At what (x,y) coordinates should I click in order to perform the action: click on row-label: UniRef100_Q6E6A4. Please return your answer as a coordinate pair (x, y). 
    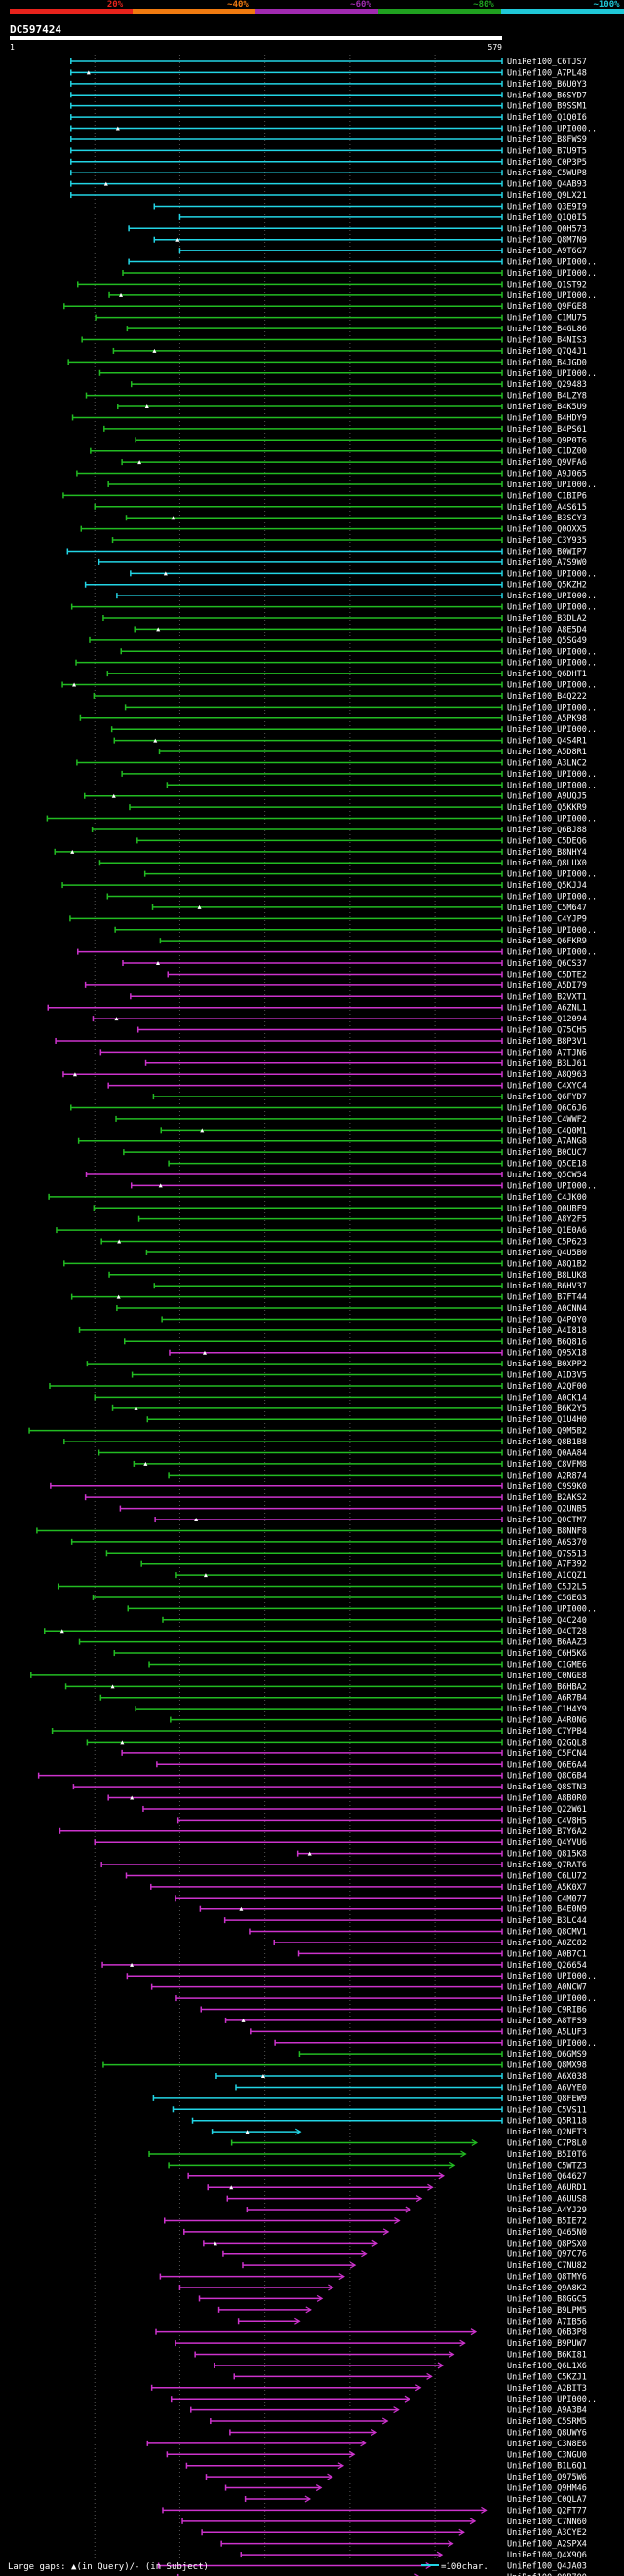
    Looking at the image, I should click on (547, 1765).